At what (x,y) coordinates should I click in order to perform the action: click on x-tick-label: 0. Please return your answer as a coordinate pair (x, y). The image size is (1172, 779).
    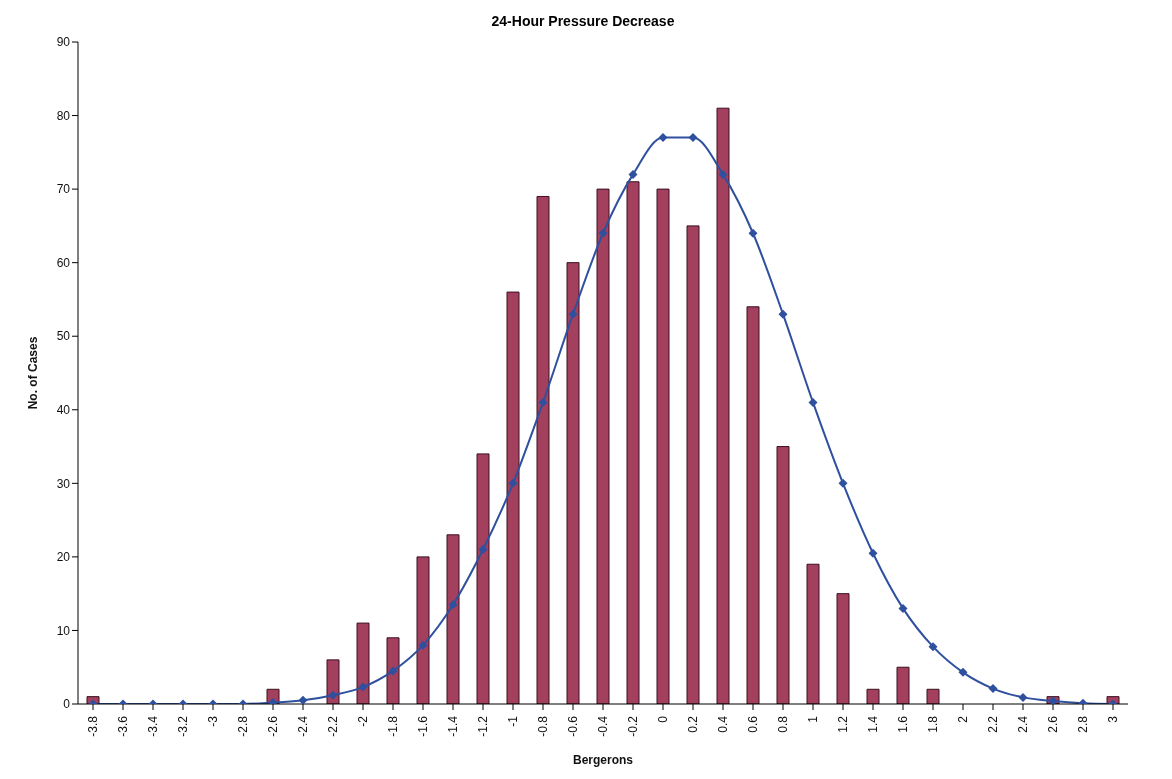
    Looking at the image, I should click on (663, 719).